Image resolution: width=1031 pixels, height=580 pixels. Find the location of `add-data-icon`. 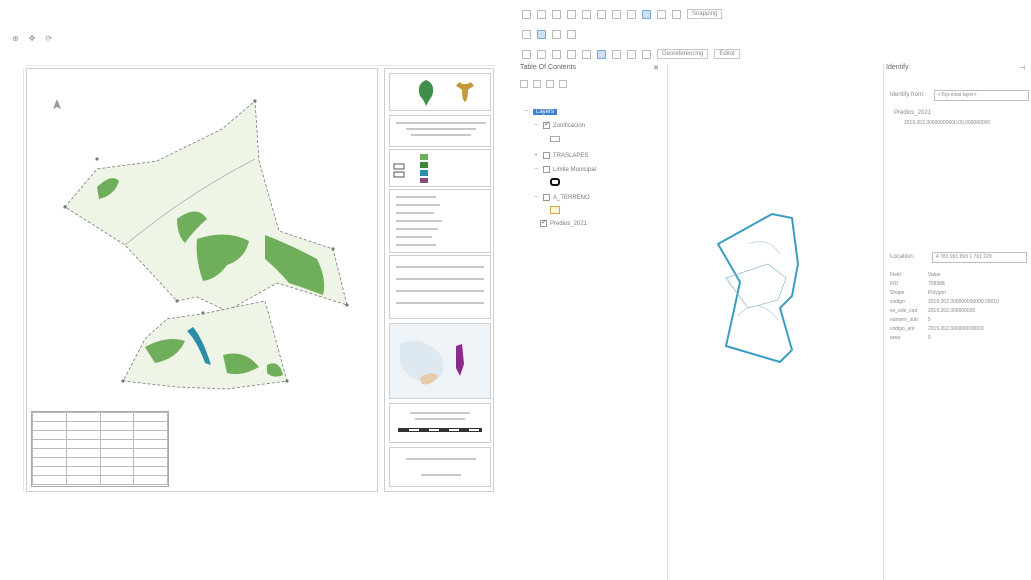

add-data-icon is located at coordinates (631, 14).